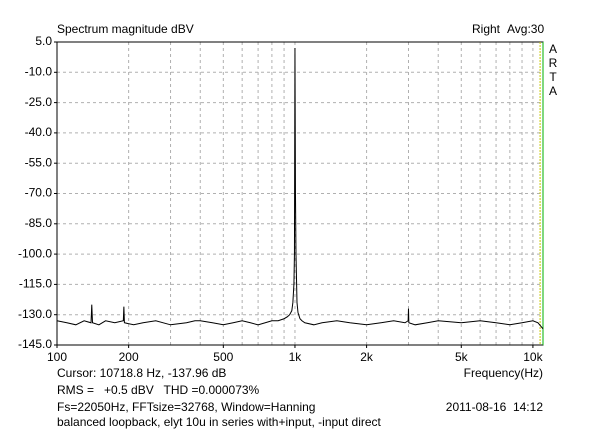  What do you see at coordinates (39, 193) in the screenshot?
I see `y-tick-label: -70.0` at bounding box center [39, 193].